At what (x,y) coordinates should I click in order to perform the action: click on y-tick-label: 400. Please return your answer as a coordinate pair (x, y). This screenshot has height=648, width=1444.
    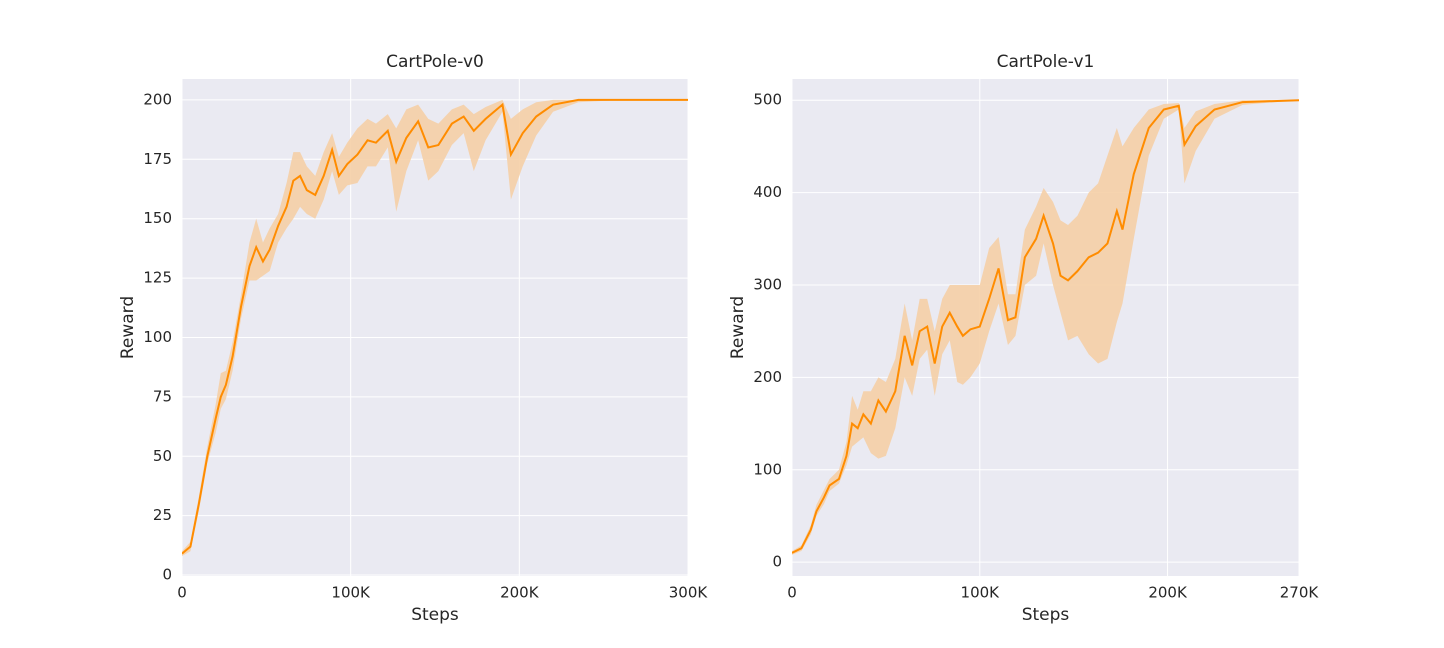
    Looking at the image, I should click on (767, 192).